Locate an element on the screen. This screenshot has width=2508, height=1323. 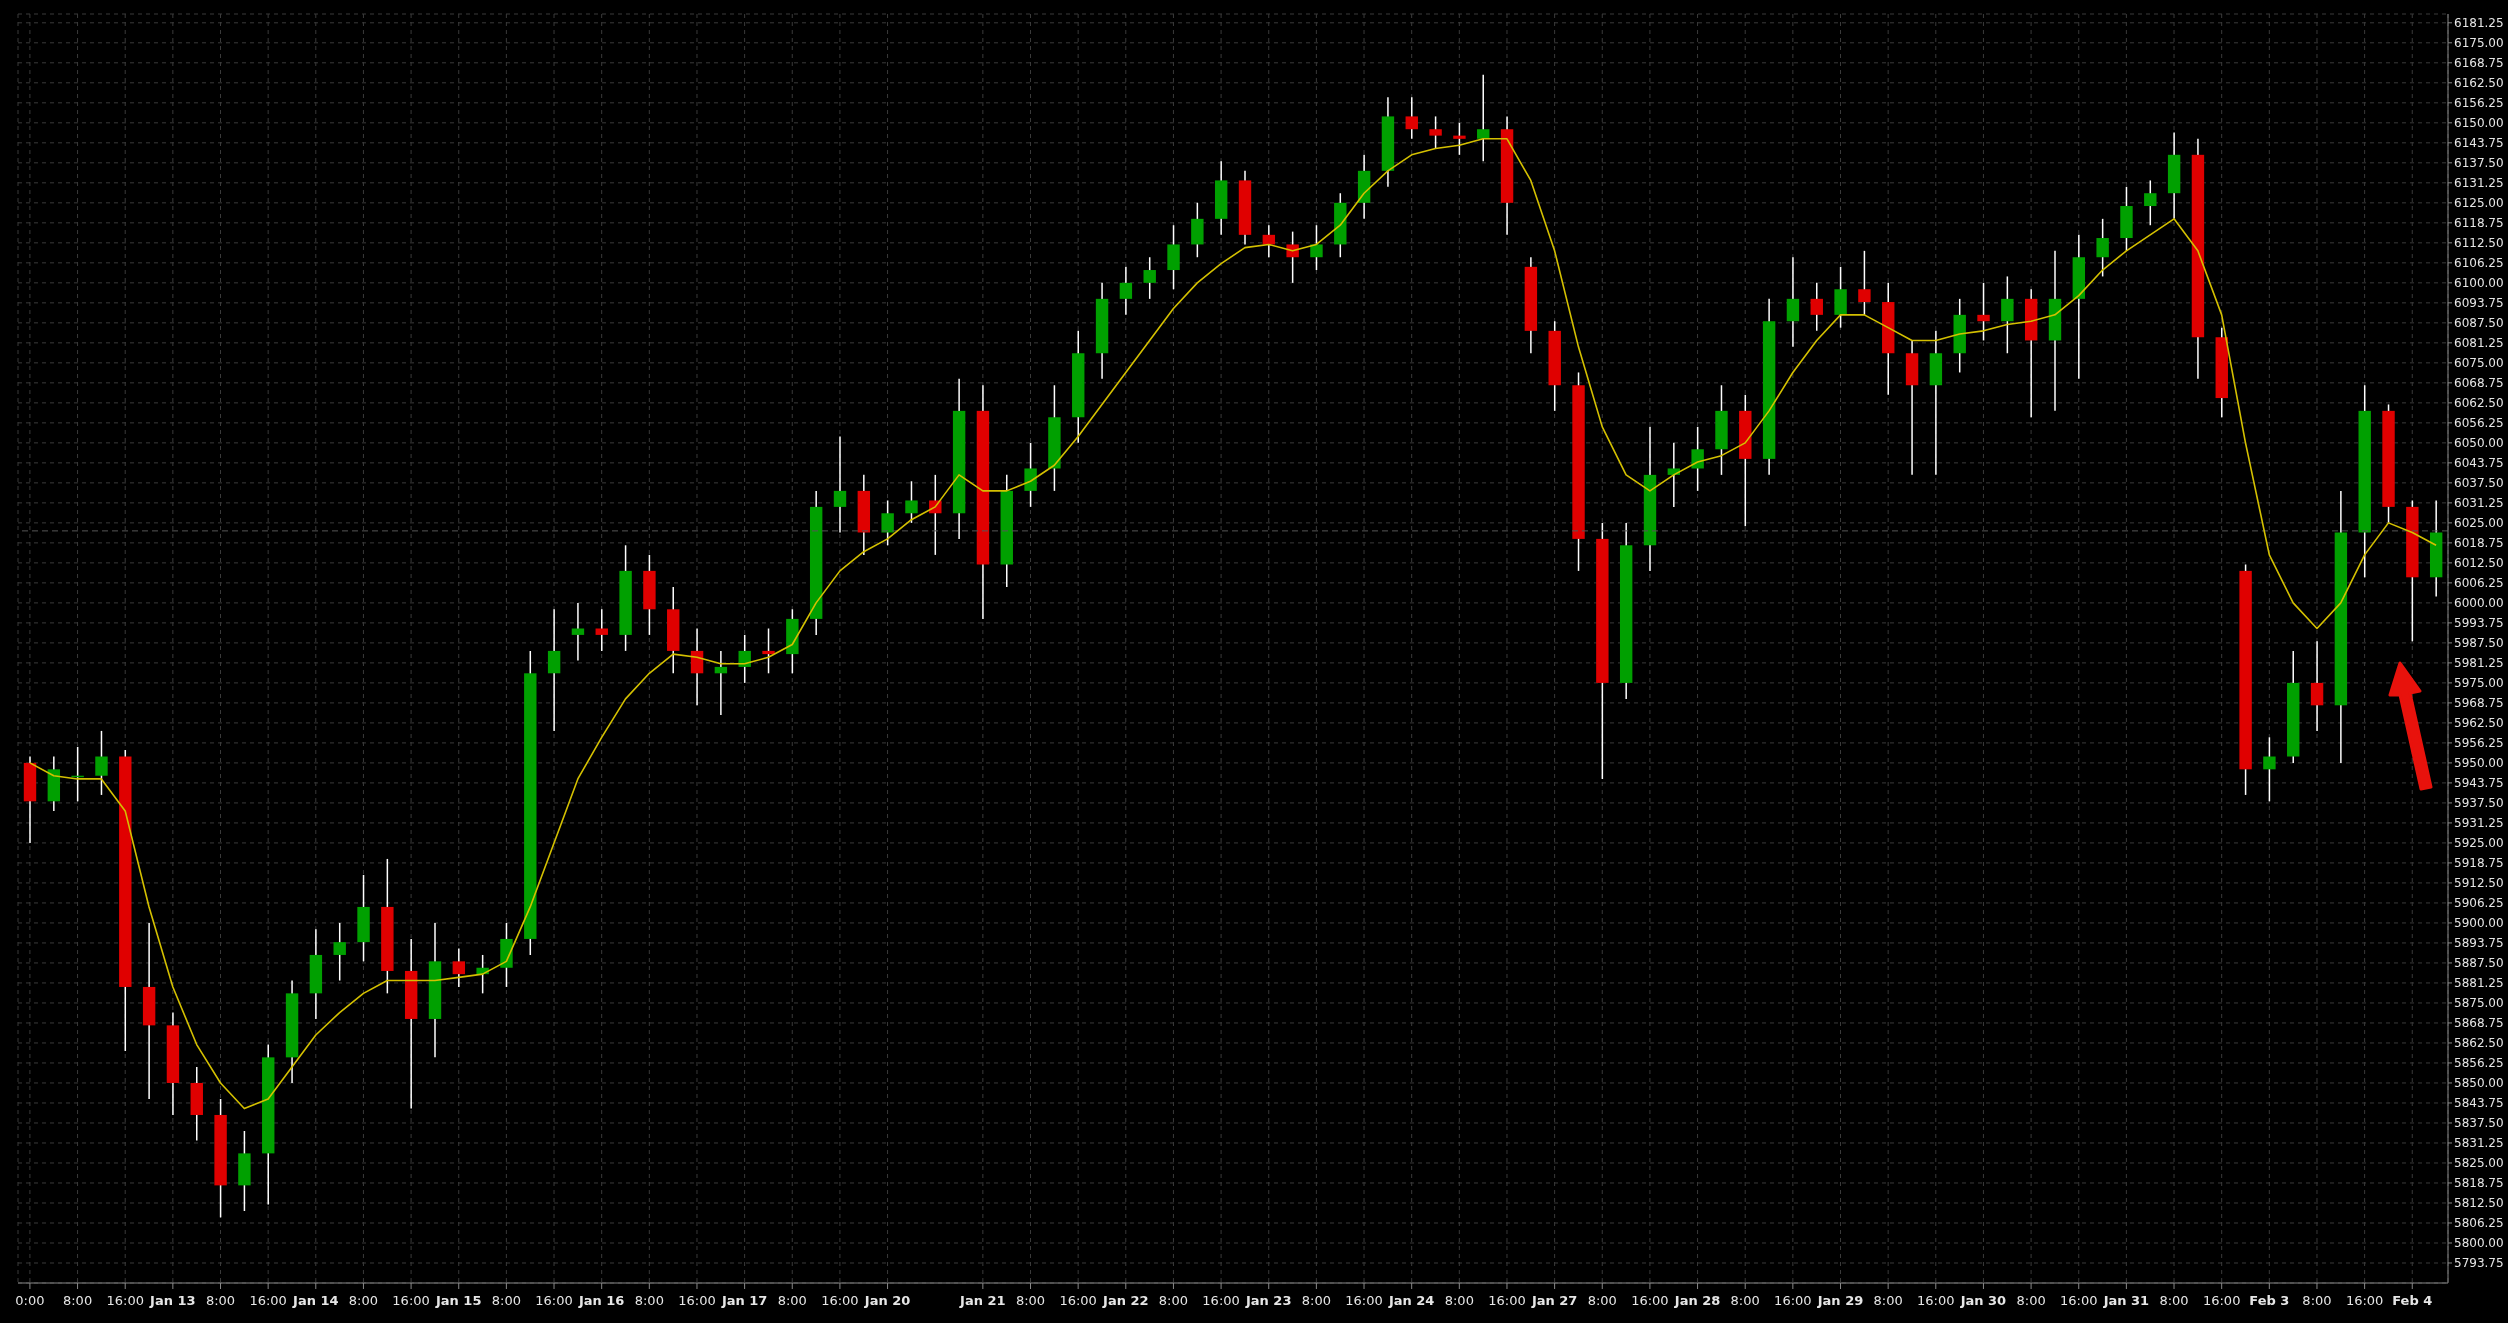
x-tick-label: Jan 22 is located at coordinates (1125, 1300).